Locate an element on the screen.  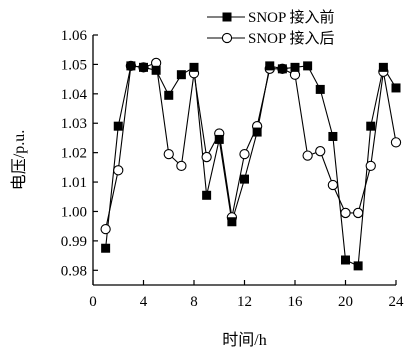
y-tick-label: 0.99 is located at coordinates (74, 242).